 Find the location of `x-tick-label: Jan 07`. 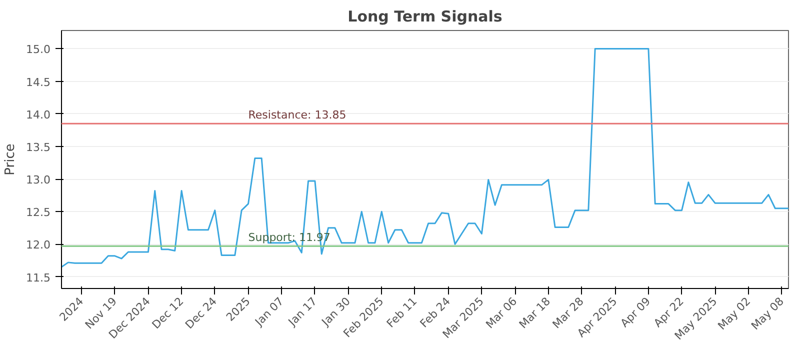

x-tick-label: Jan 07 is located at coordinates (269, 312).